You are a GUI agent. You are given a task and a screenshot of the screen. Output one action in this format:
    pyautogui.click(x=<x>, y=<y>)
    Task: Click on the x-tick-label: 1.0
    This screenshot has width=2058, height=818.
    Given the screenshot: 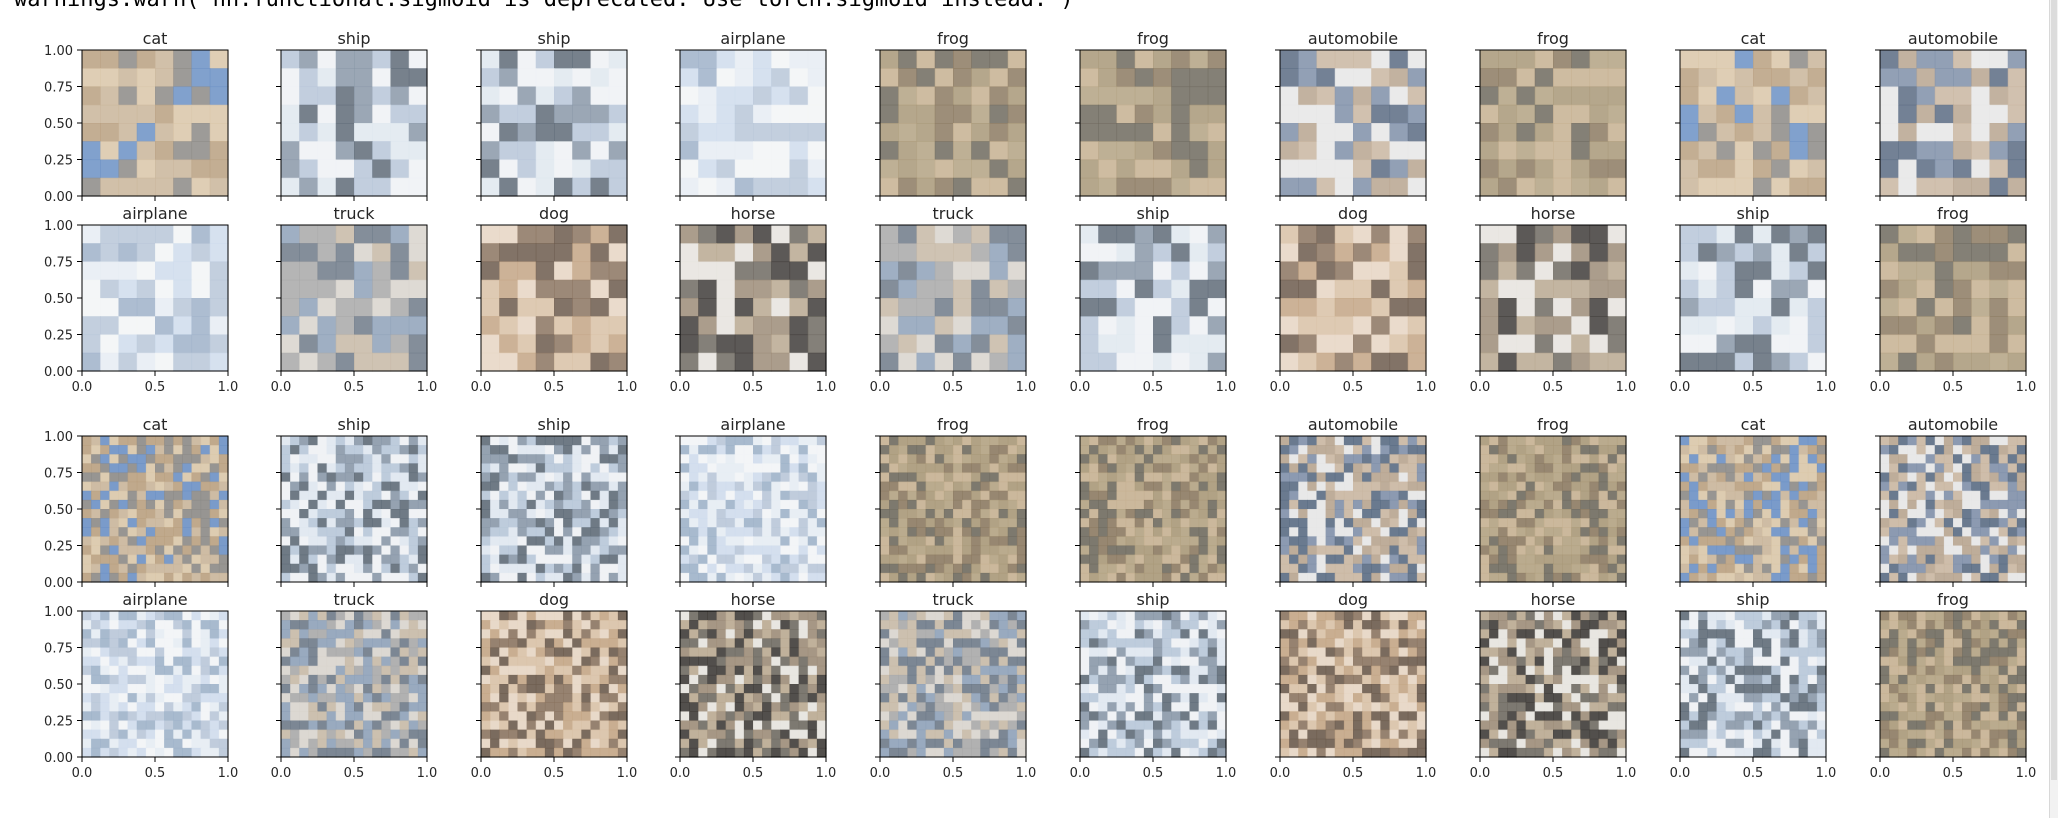 What is the action you would take?
    pyautogui.click(x=1626, y=387)
    